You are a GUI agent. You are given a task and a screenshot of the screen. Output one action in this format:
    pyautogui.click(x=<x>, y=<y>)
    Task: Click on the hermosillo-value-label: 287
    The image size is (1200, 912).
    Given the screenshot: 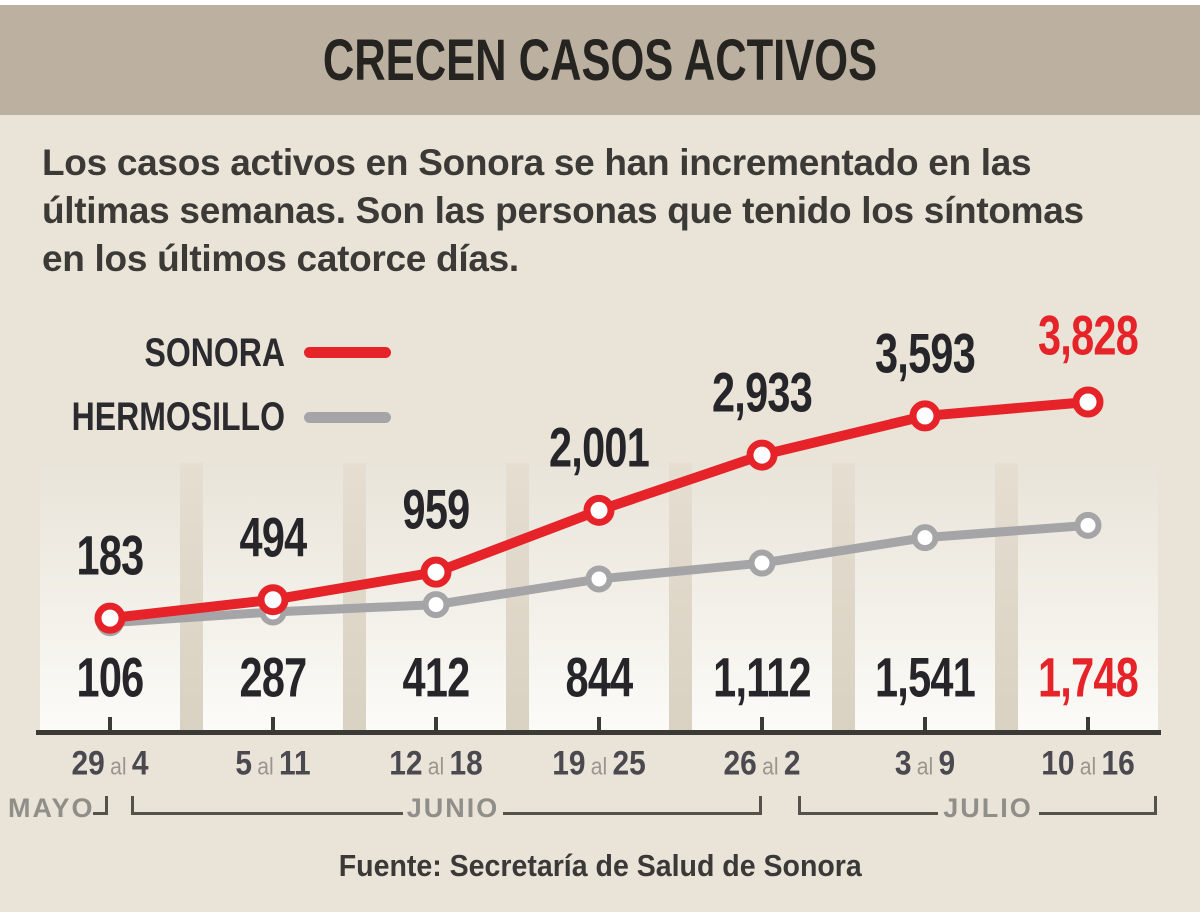 What is the action you would take?
    pyautogui.click(x=273, y=677)
    